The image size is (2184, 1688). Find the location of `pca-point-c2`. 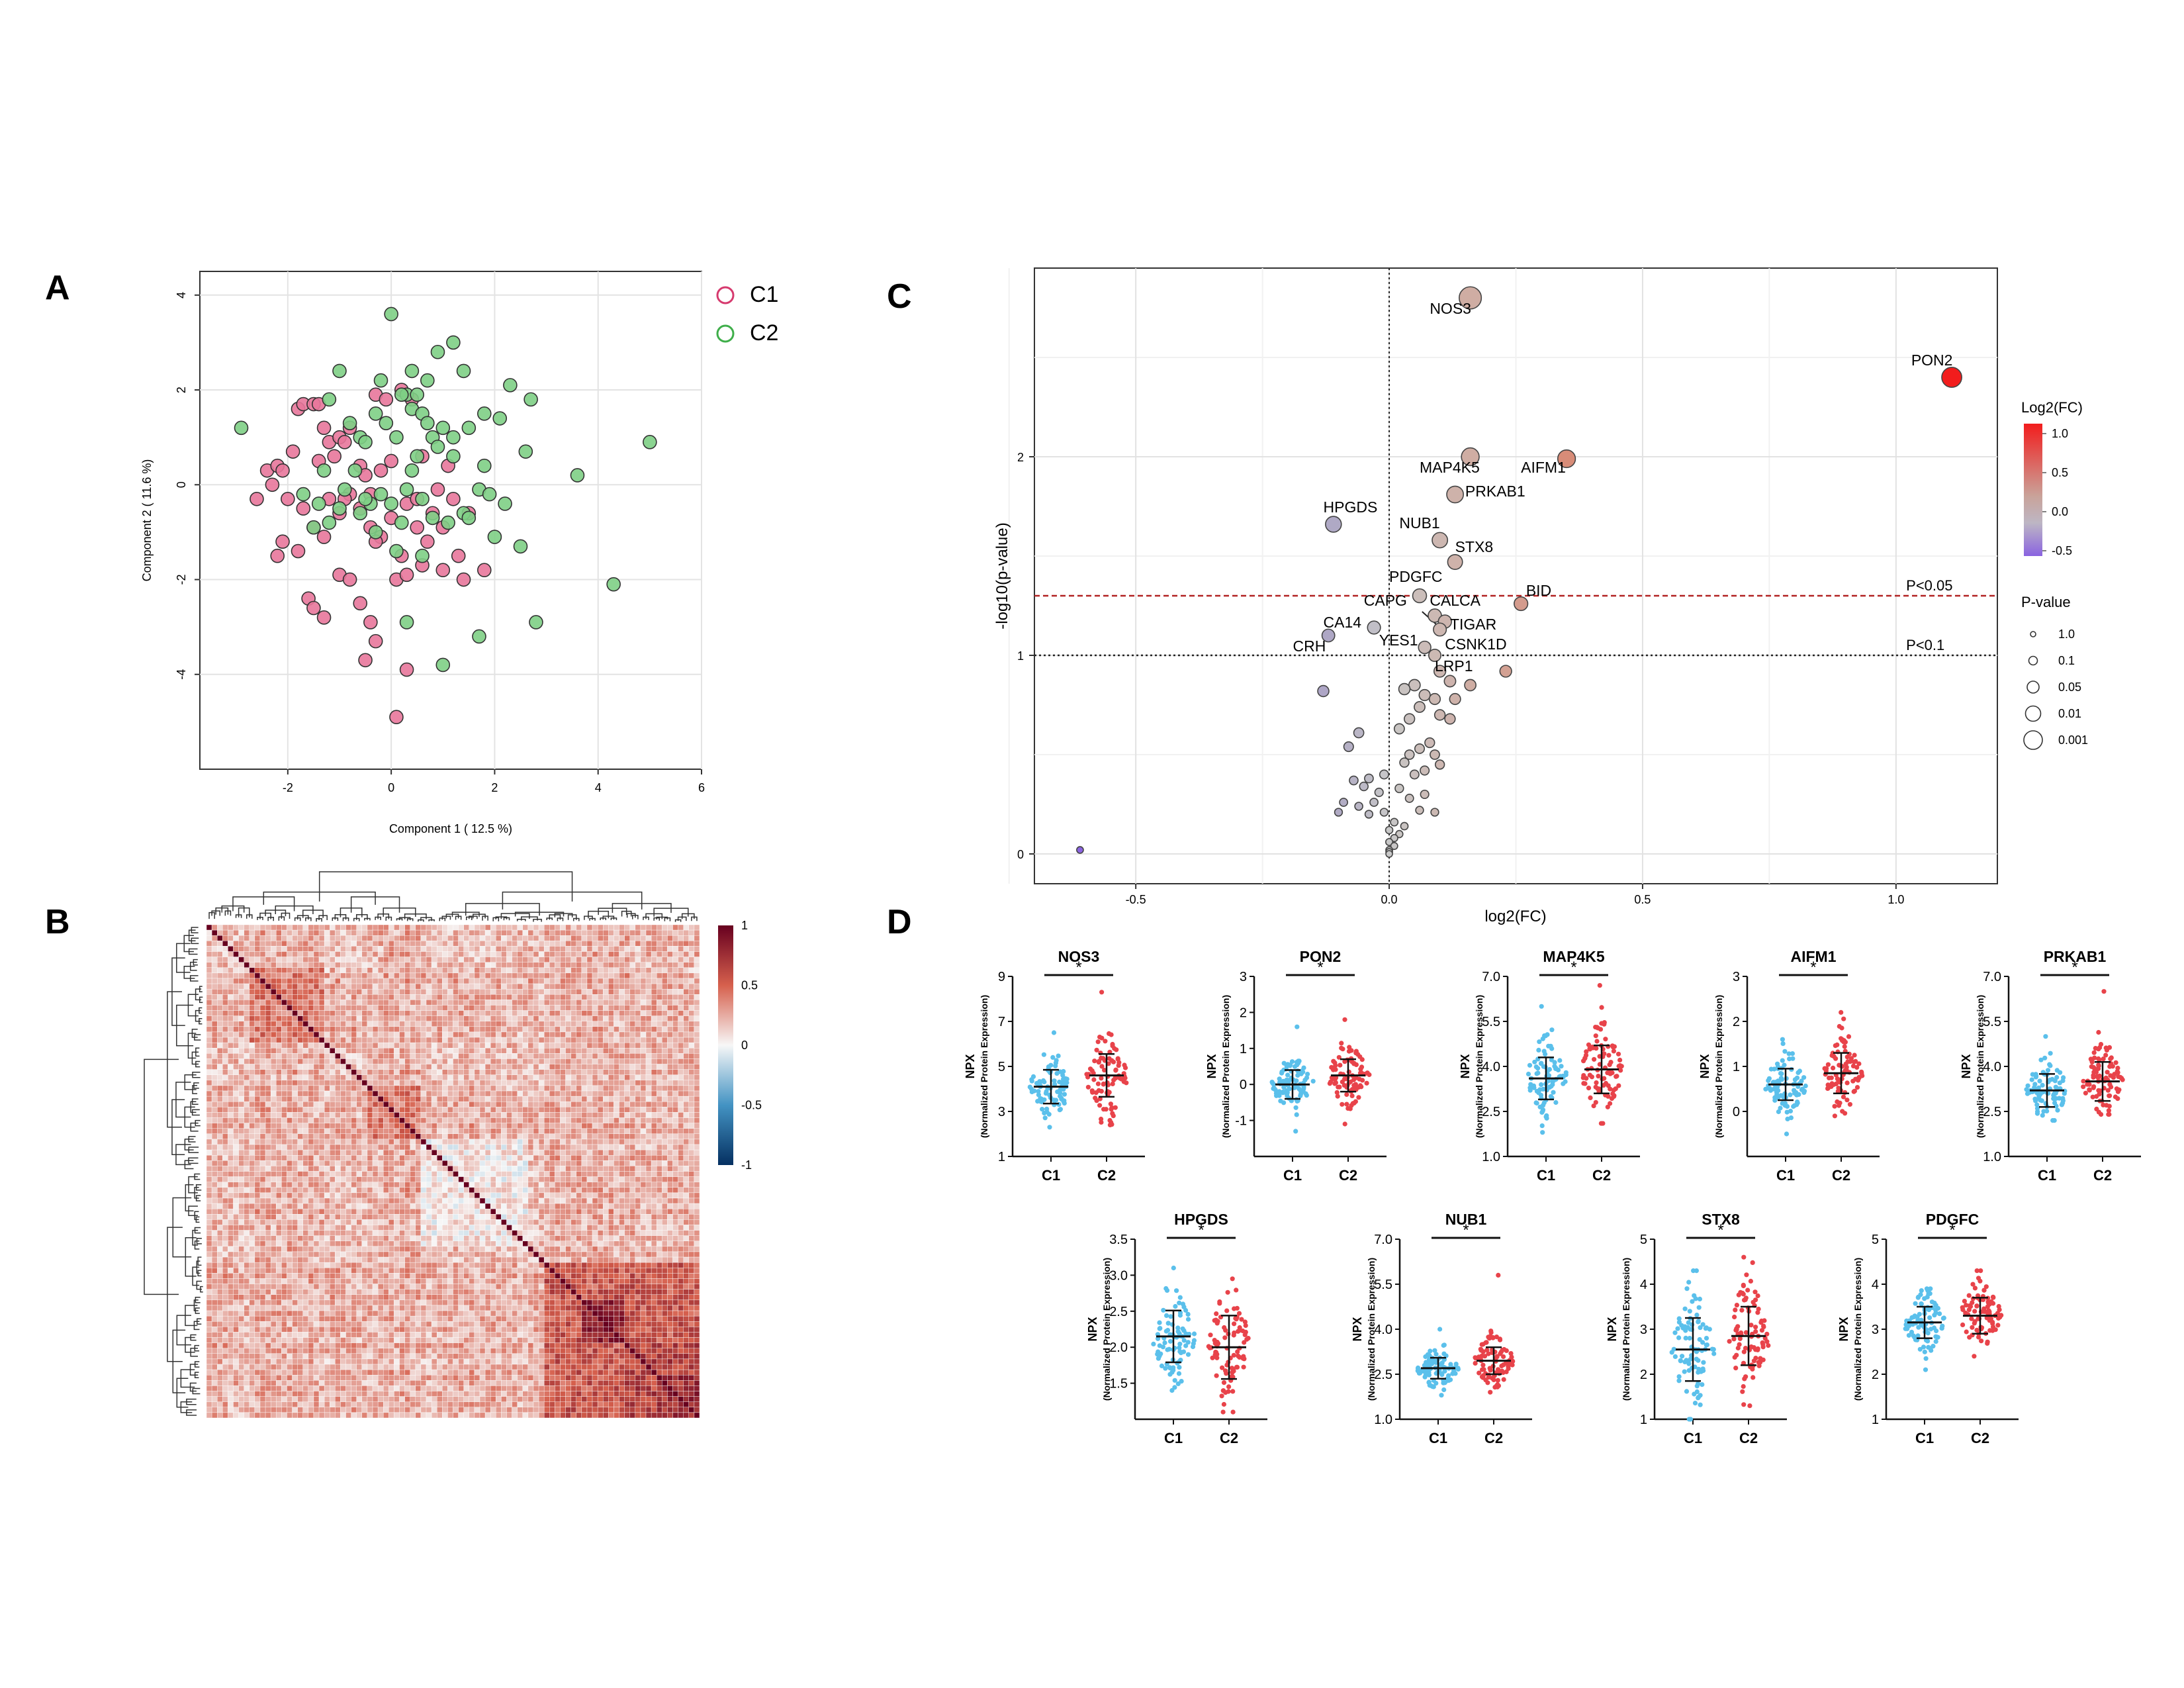

pca-point-c2 is located at coordinates (375, 413).